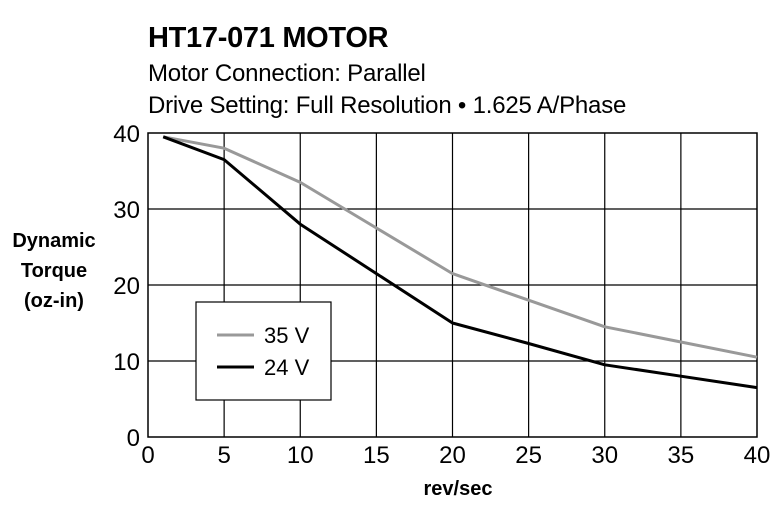 The width and height of the screenshot is (778, 510). I want to click on y-tick-label: 0, so click(133, 438).